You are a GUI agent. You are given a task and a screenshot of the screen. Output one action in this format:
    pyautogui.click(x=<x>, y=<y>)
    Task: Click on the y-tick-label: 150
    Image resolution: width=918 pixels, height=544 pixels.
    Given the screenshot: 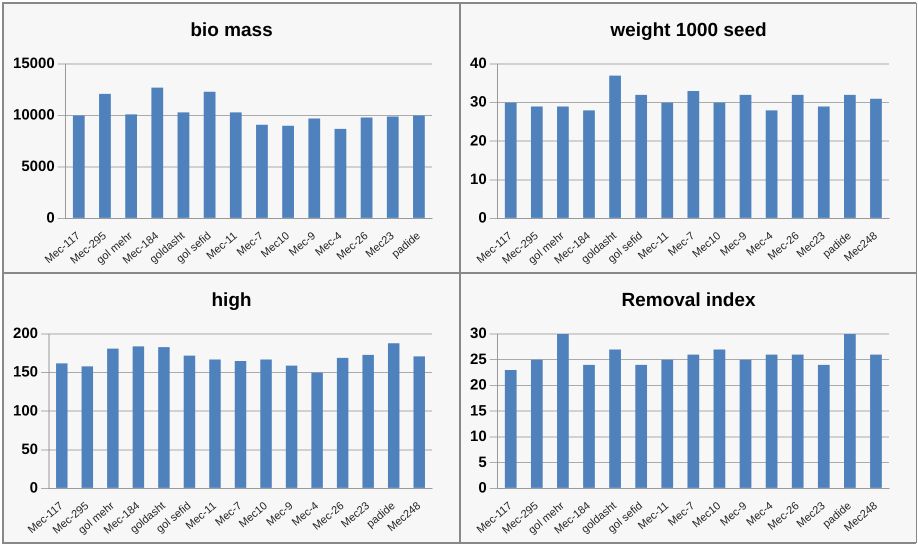 What is the action you would take?
    pyautogui.click(x=25, y=372)
    